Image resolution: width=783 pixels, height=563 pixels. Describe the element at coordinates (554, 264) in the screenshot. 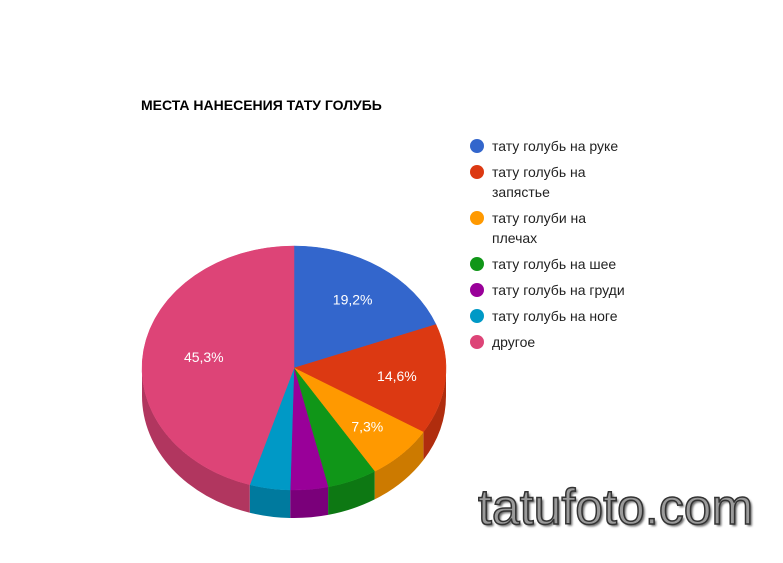

I see `legend-label: тату голубь на шее` at that location.